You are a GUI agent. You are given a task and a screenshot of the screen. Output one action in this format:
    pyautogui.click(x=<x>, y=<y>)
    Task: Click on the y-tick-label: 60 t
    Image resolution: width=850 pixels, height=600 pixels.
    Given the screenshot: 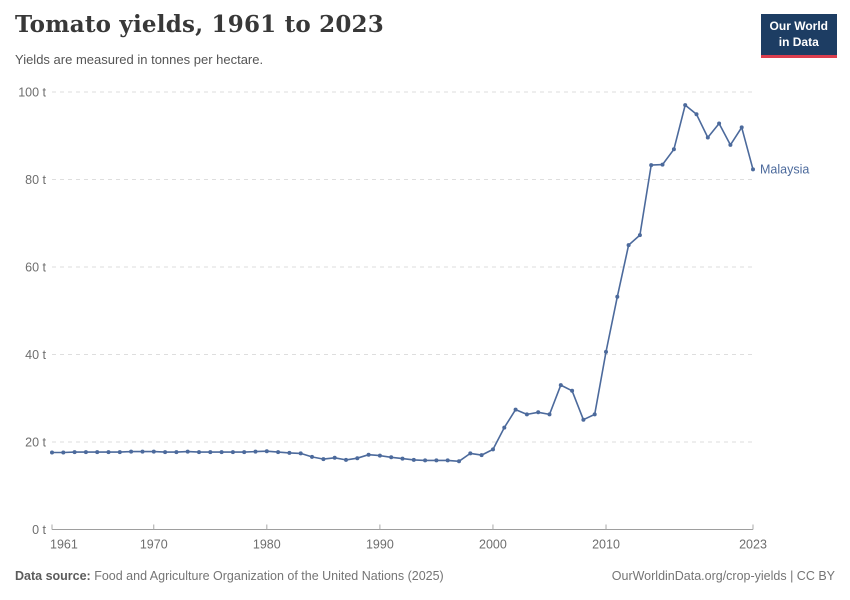 What is the action you would take?
    pyautogui.click(x=35, y=268)
    